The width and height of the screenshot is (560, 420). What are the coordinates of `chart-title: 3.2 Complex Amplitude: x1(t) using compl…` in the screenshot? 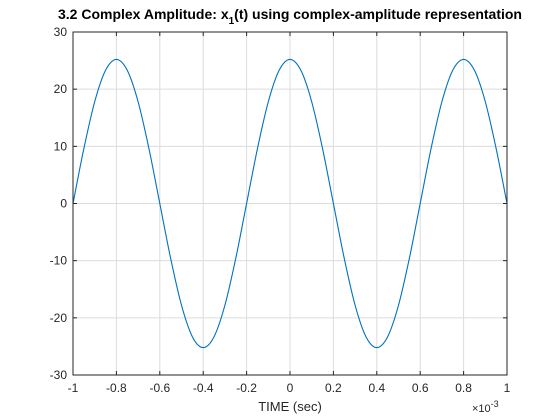 It's located at (290, 16).